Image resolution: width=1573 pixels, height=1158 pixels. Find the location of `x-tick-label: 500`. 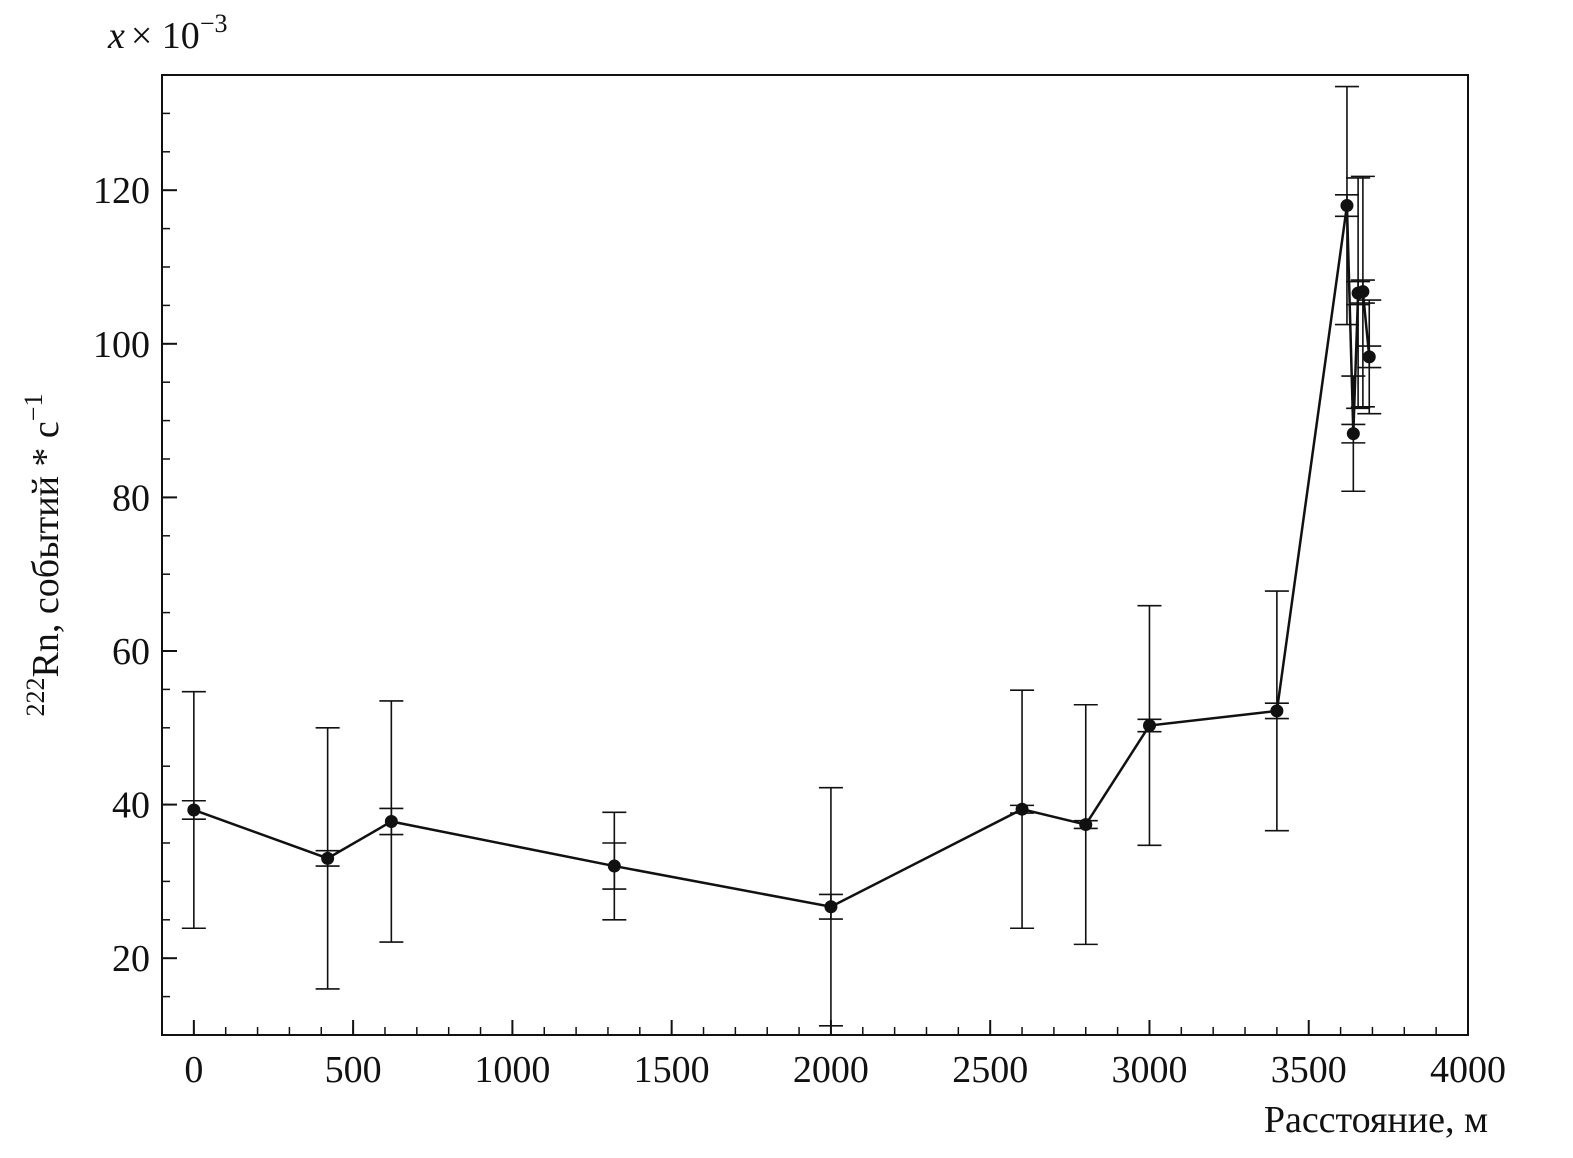

x-tick-label: 500 is located at coordinates (353, 1070).